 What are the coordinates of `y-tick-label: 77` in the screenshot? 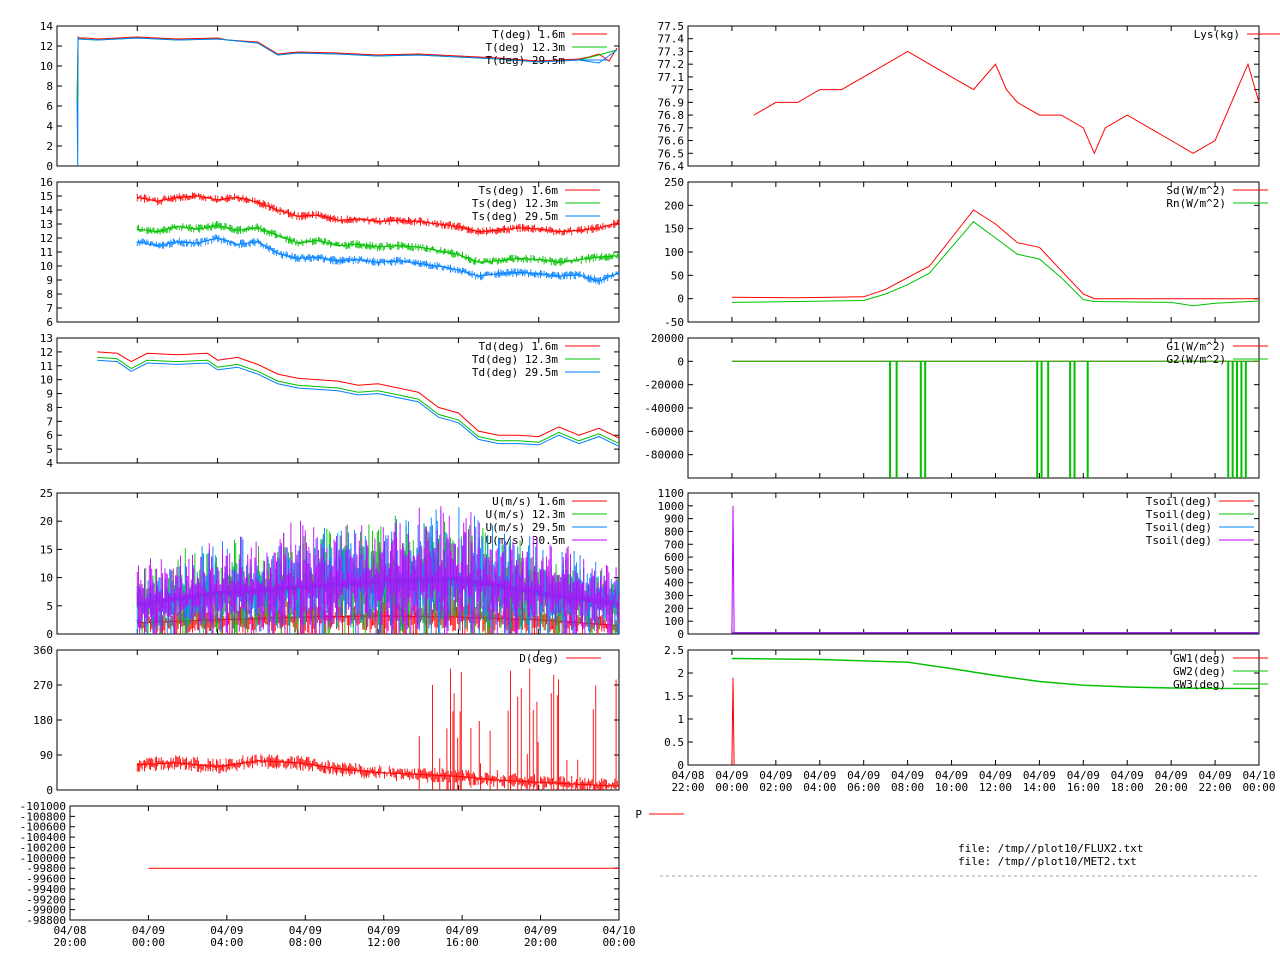 It's located at (677, 90).